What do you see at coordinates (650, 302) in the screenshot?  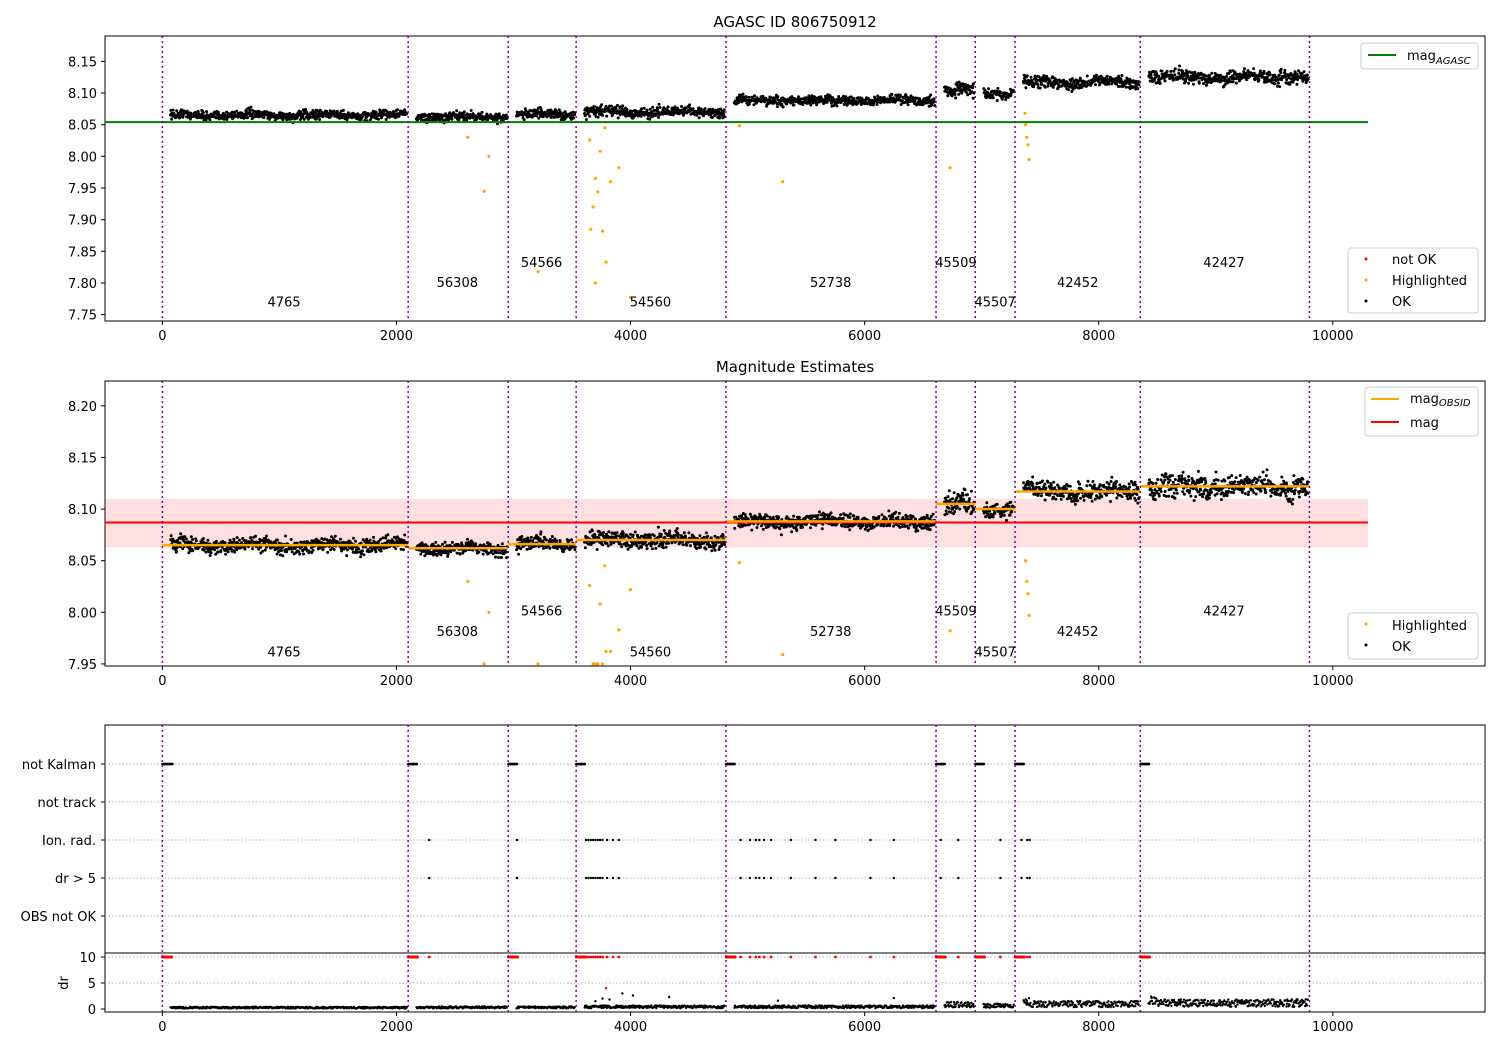 I see `agasc-obsid-label: 54560` at bounding box center [650, 302].